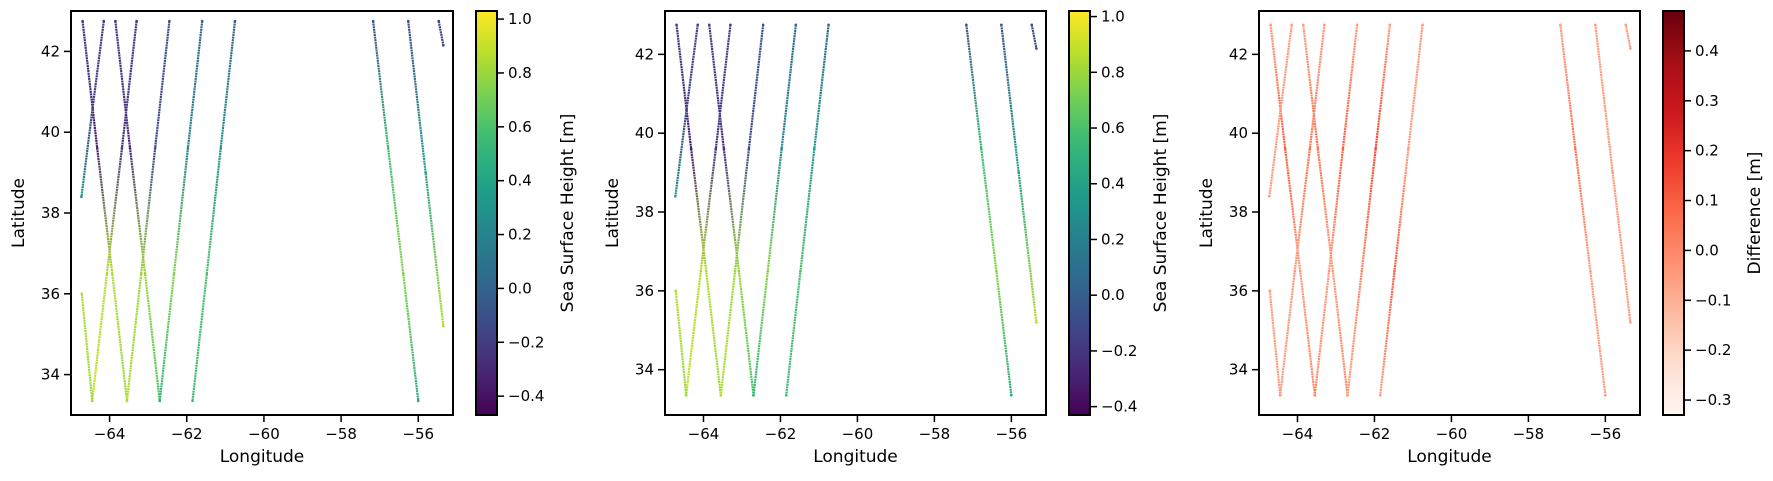 The height and width of the screenshot is (481, 1773). Describe the element at coordinates (1707, 101) in the screenshot. I see `colorbar-tick-label: 0.3` at that location.